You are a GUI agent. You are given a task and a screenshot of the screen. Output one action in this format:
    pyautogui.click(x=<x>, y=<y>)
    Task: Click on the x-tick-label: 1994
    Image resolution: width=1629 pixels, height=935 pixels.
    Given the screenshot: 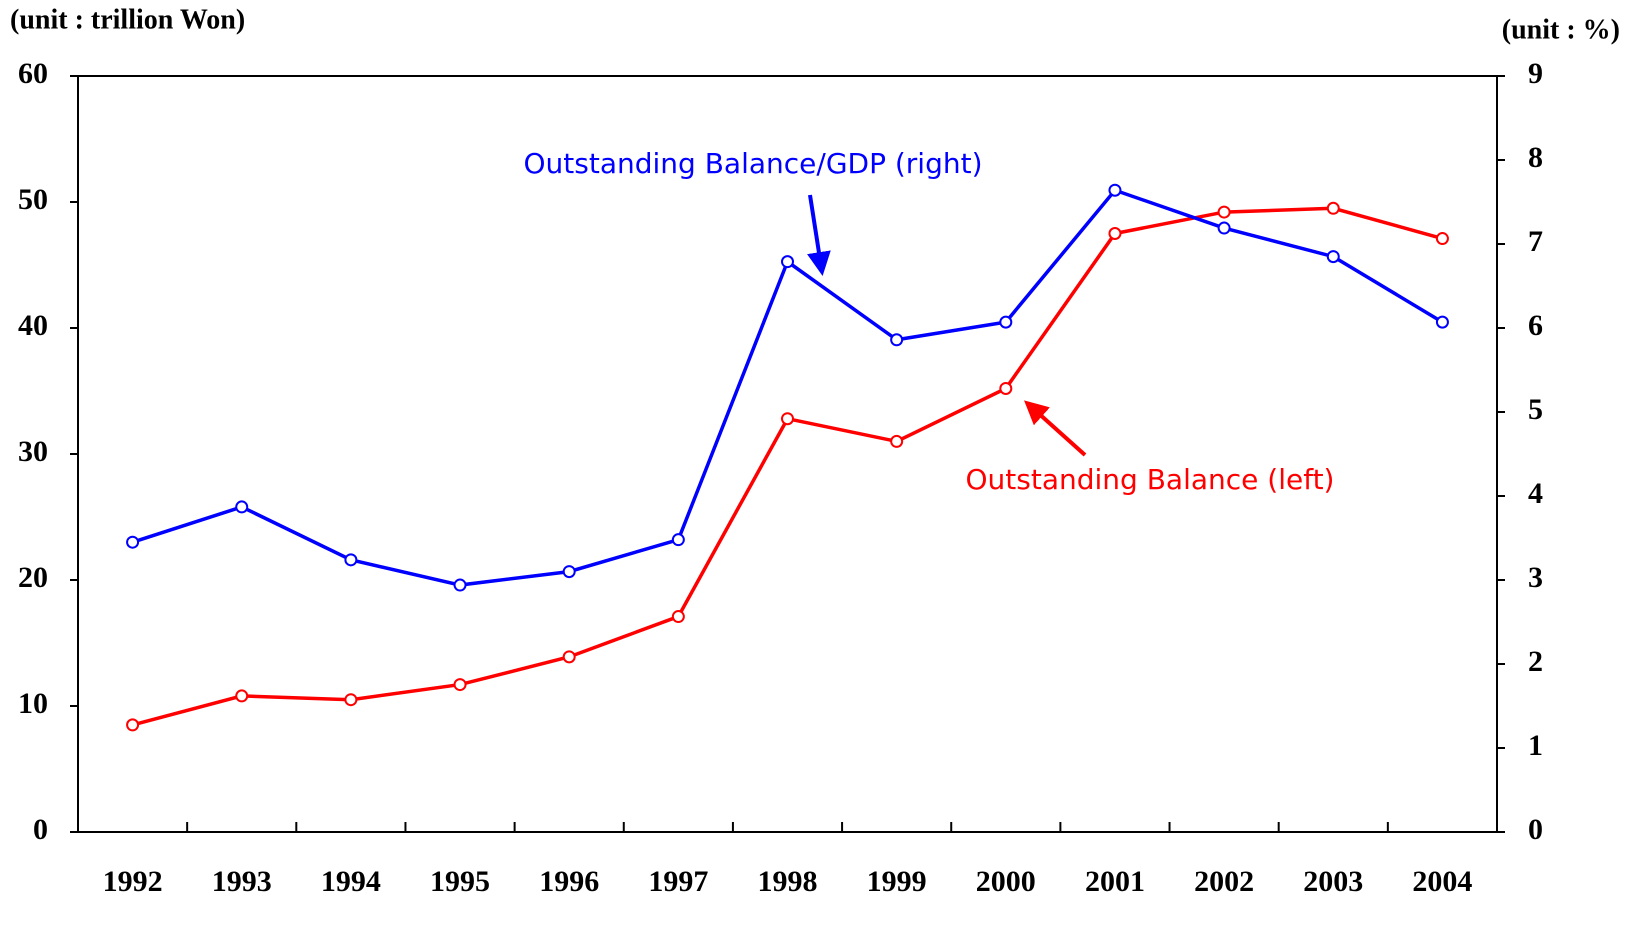 What is the action you would take?
    pyautogui.click(x=351, y=881)
    